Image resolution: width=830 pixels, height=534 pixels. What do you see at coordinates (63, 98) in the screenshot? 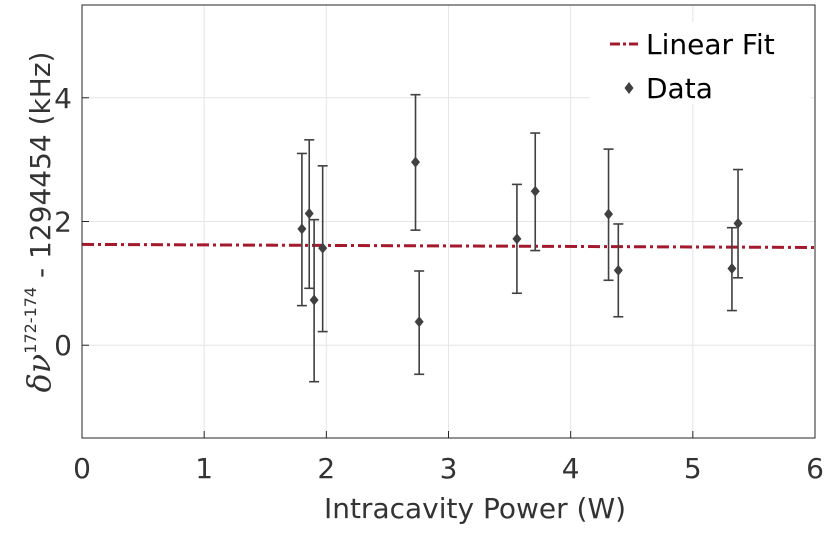
I see `y-tick-label: 4` at bounding box center [63, 98].